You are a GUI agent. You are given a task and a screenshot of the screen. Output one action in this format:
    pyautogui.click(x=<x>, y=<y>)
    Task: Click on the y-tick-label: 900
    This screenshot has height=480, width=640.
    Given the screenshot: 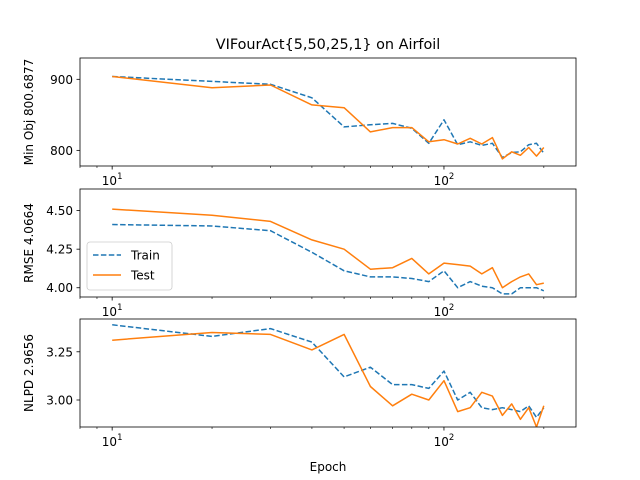 What is the action you would take?
    pyautogui.click(x=61, y=80)
    